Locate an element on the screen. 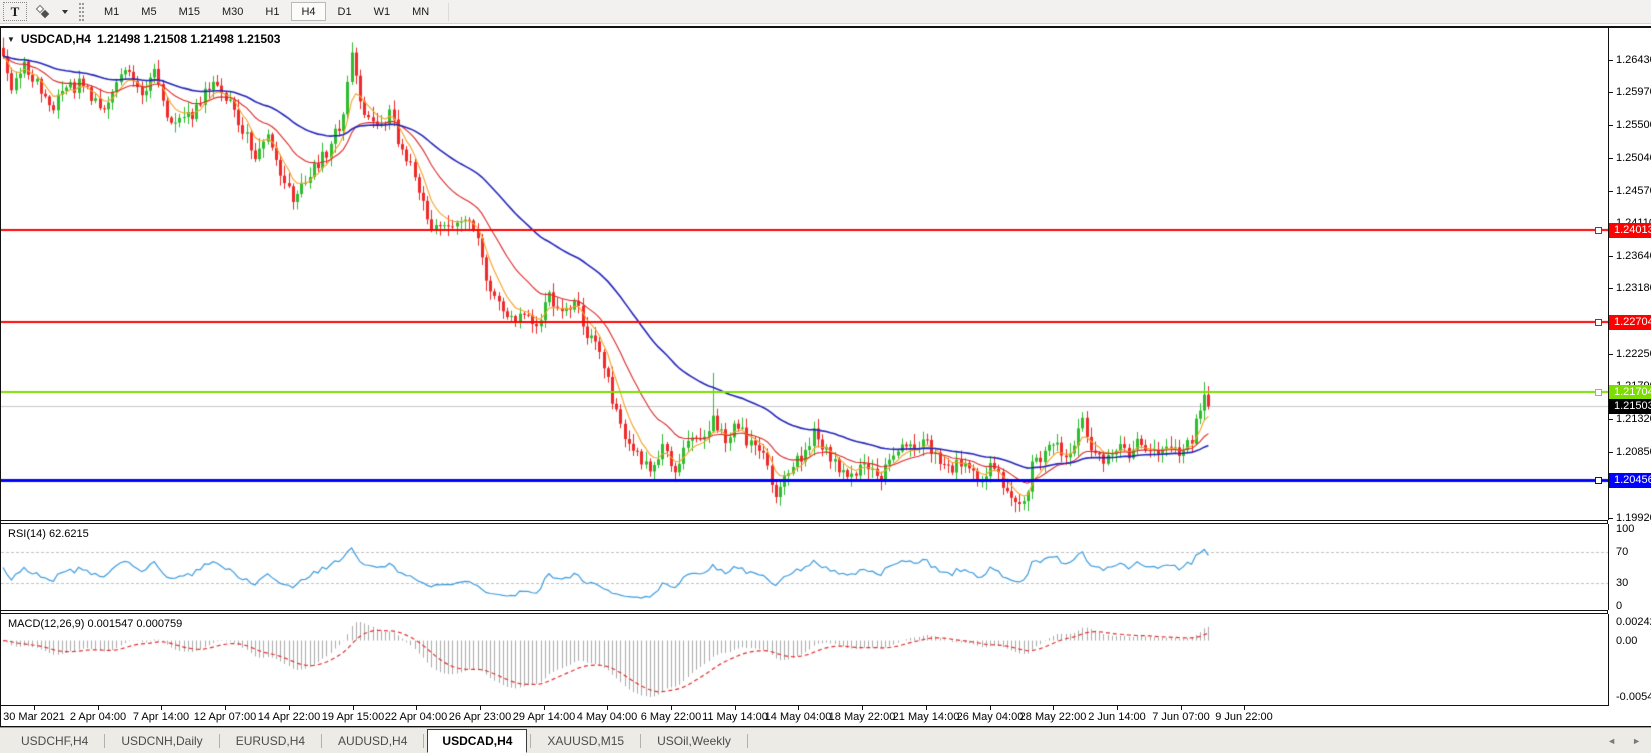 The width and height of the screenshot is (1651, 753). time-tick-label: 14 Apr 22:00 is located at coordinates (289, 717).